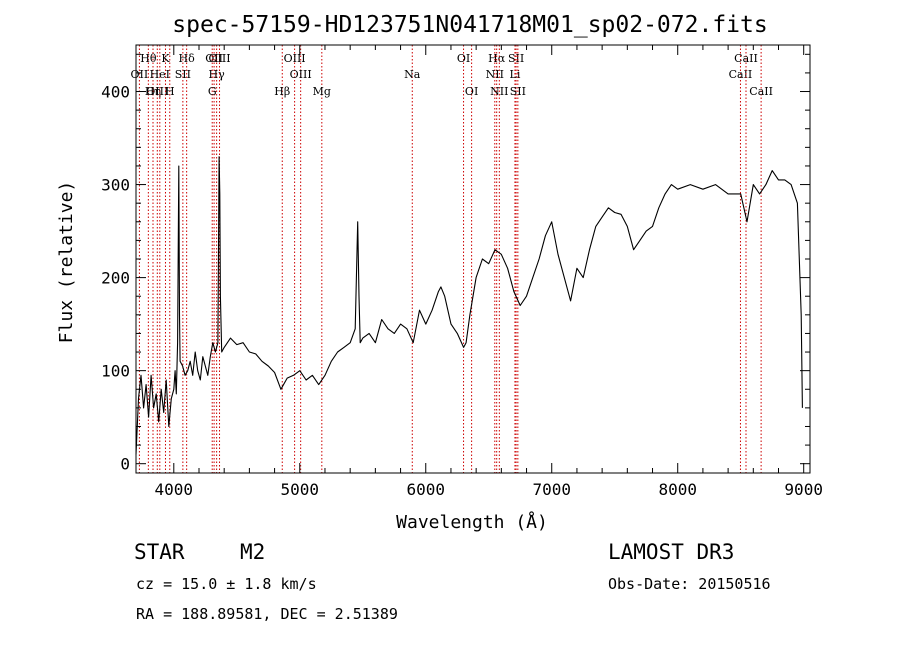  What do you see at coordinates (746, 58) in the screenshot?
I see `line-marker-label-27: CaII` at bounding box center [746, 58].